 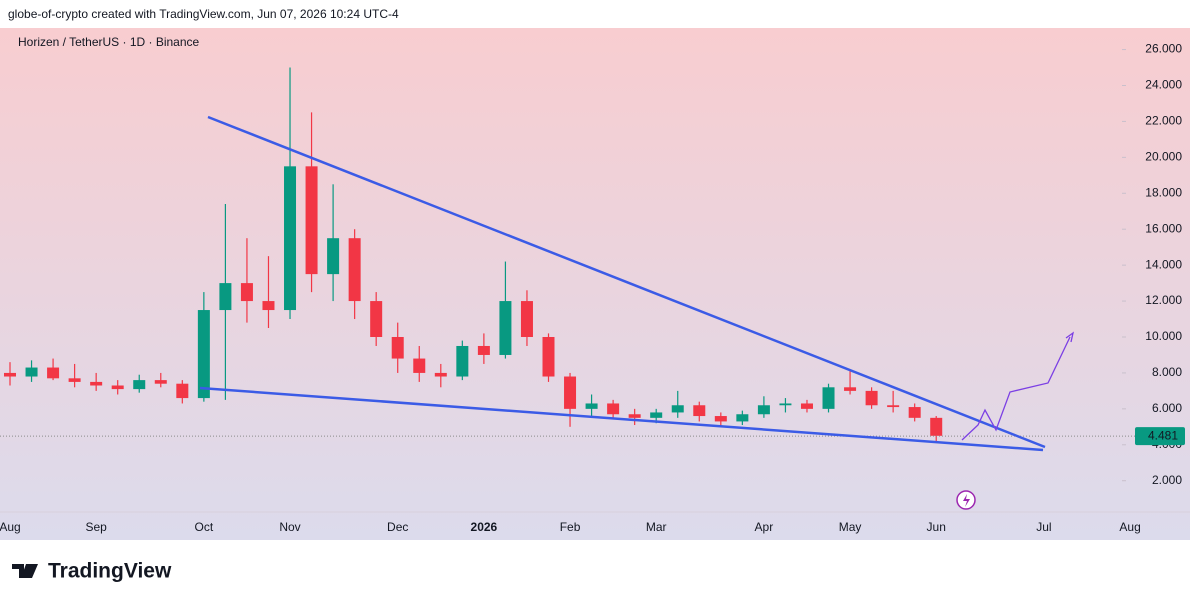 What do you see at coordinates (621, 419) in the screenshot?
I see `trendline-lower` at bounding box center [621, 419].